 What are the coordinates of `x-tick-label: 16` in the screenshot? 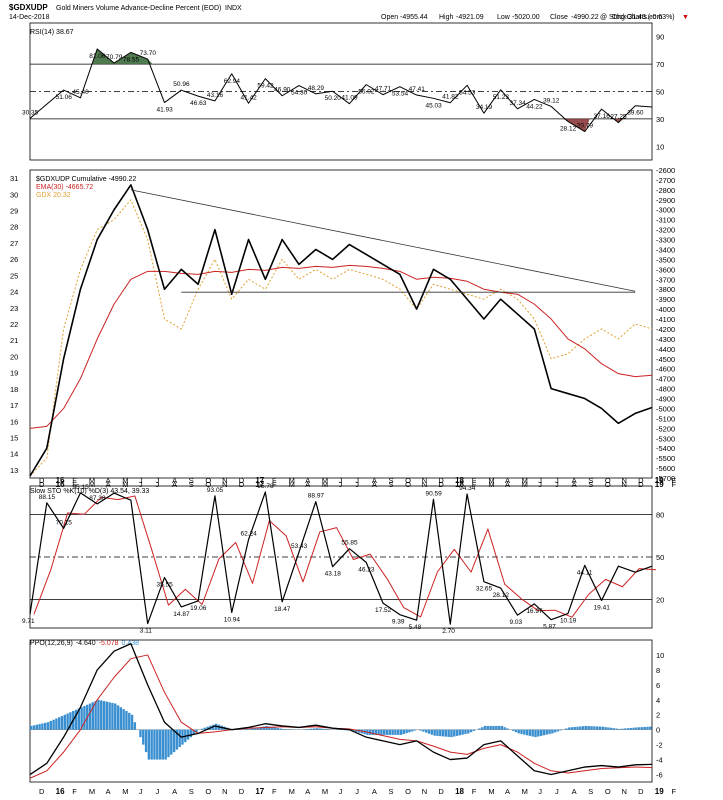 It's located at (60, 791).